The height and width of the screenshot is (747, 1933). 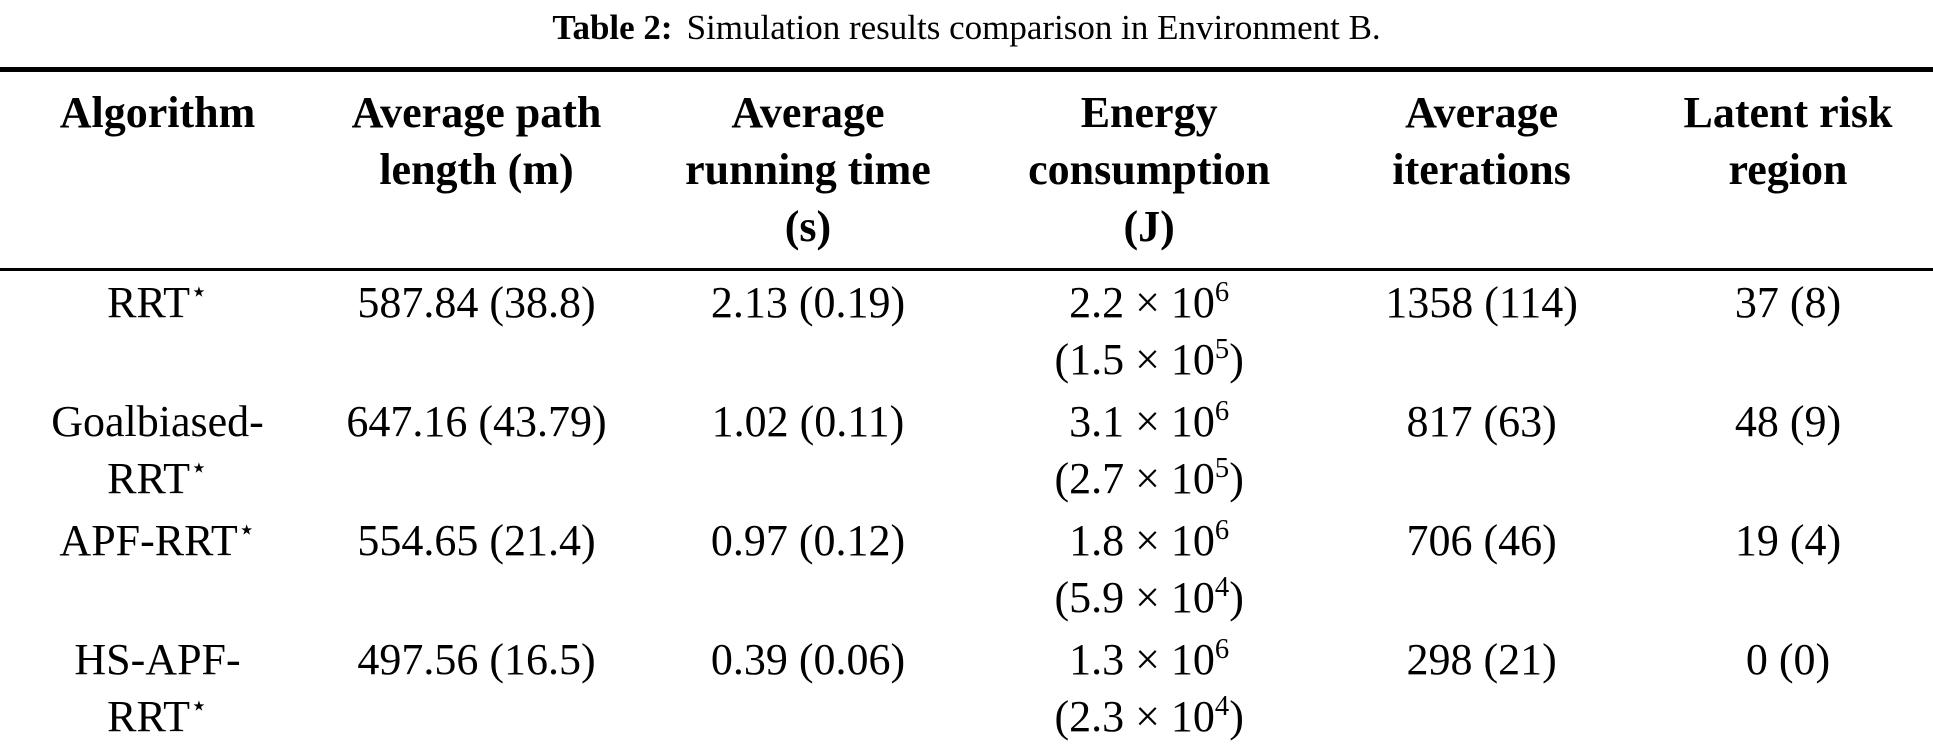 I want to click on header-line: Latent risk, so click(x=1788, y=112).